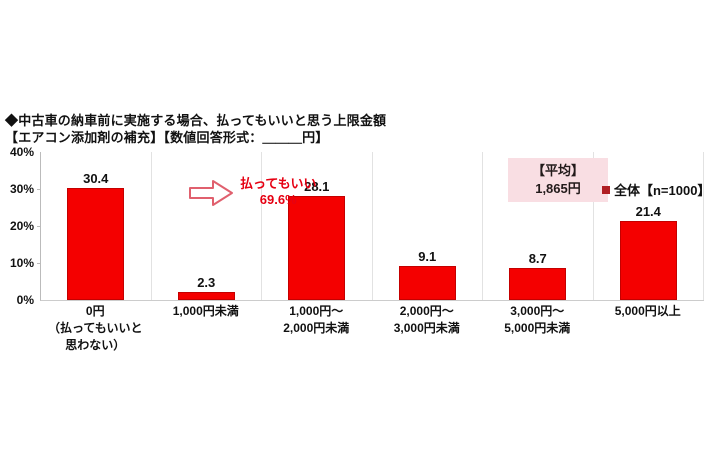  Describe the element at coordinates (167, 137) in the screenshot. I see `chart-title-line2: 【エアコン添加剤の補充】【数値回答形式：＿＿＿円】` at that location.